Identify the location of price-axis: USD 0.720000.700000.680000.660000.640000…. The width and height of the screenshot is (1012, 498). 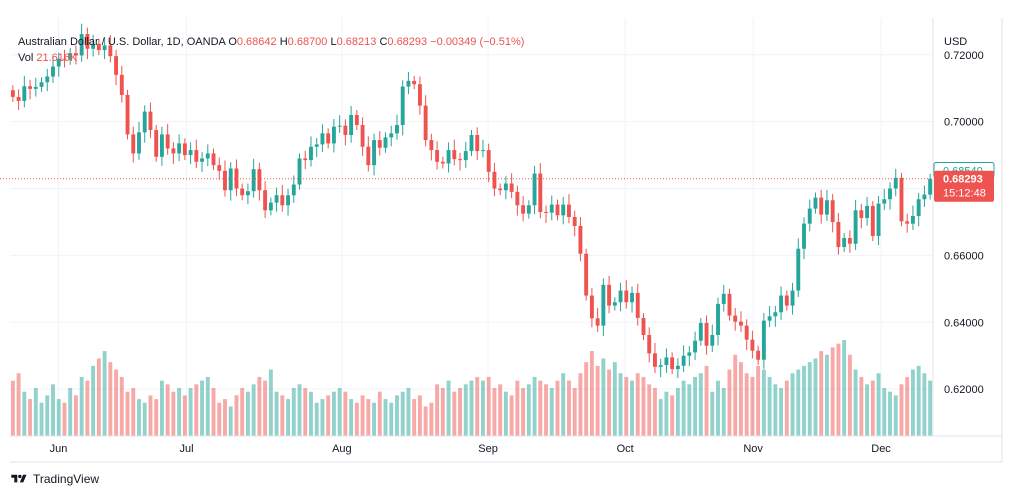
(964, 216).